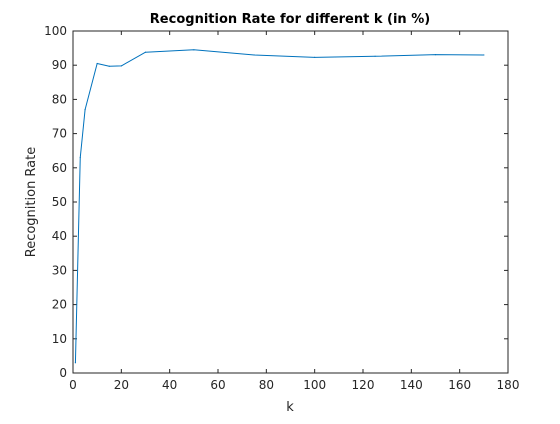  What do you see at coordinates (63, 373) in the screenshot?
I see `y-tick-label: 0` at bounding box center [63, 373].